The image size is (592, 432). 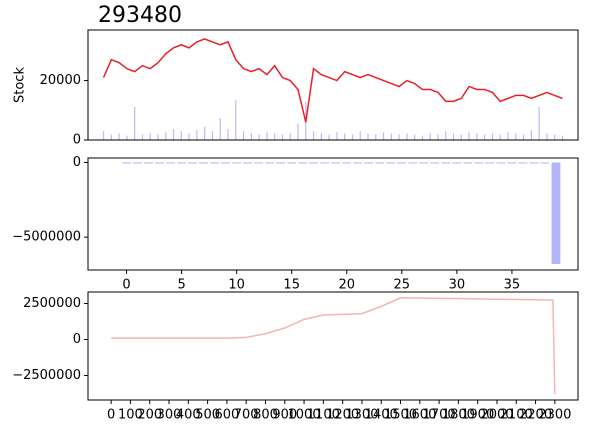 I want to click on y-tick-label: −2500000, so click(x=46, y=375).